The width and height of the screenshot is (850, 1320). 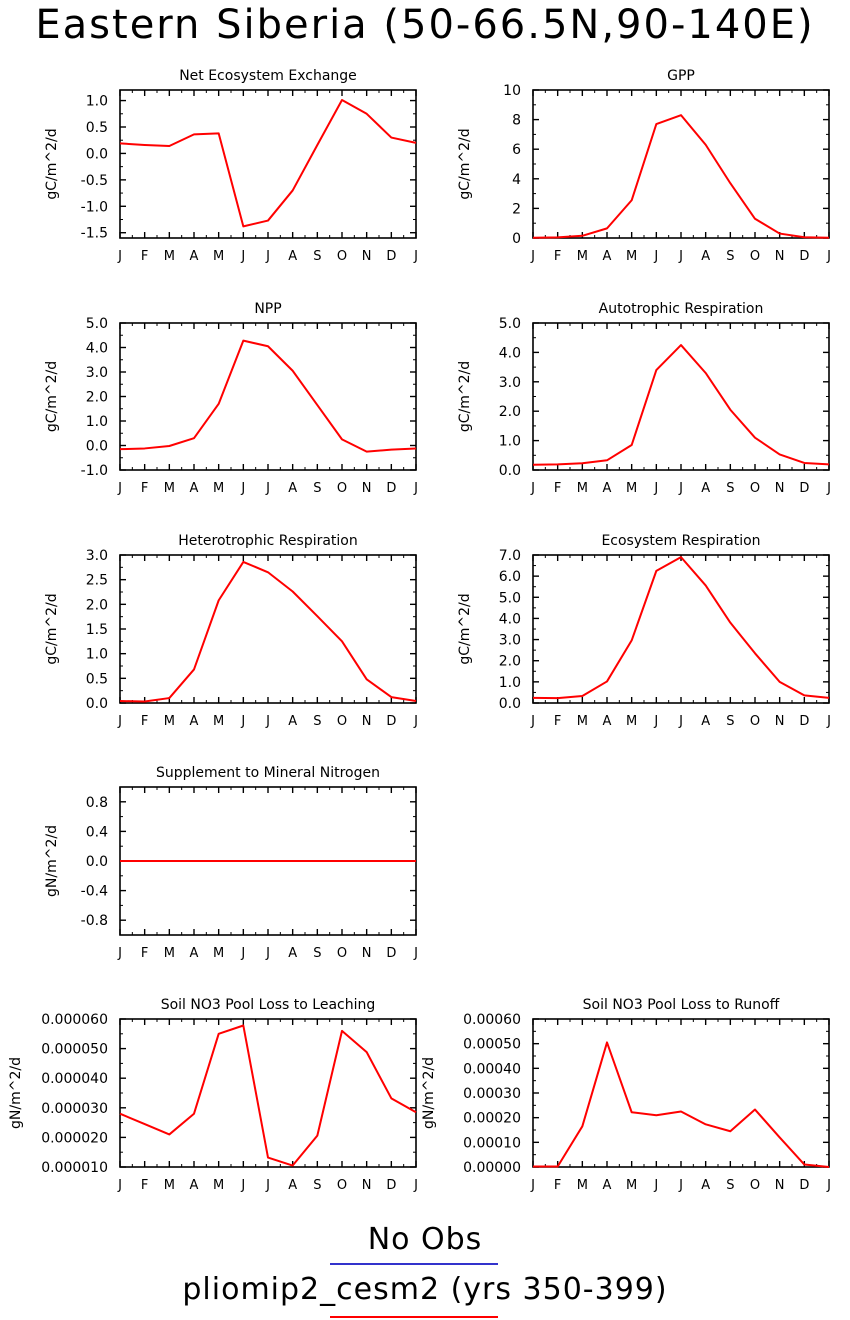 What do you see at coordinates (681, 309) in the screenshot?
I see `chart-title: Autotrophic Respiration` at bounding box center [681, 309].